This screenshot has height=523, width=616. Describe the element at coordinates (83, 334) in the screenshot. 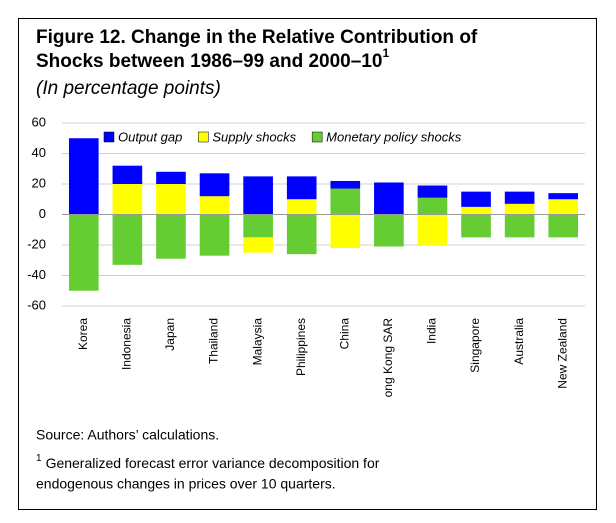

I see `x-tick-label: Korea` at that location.